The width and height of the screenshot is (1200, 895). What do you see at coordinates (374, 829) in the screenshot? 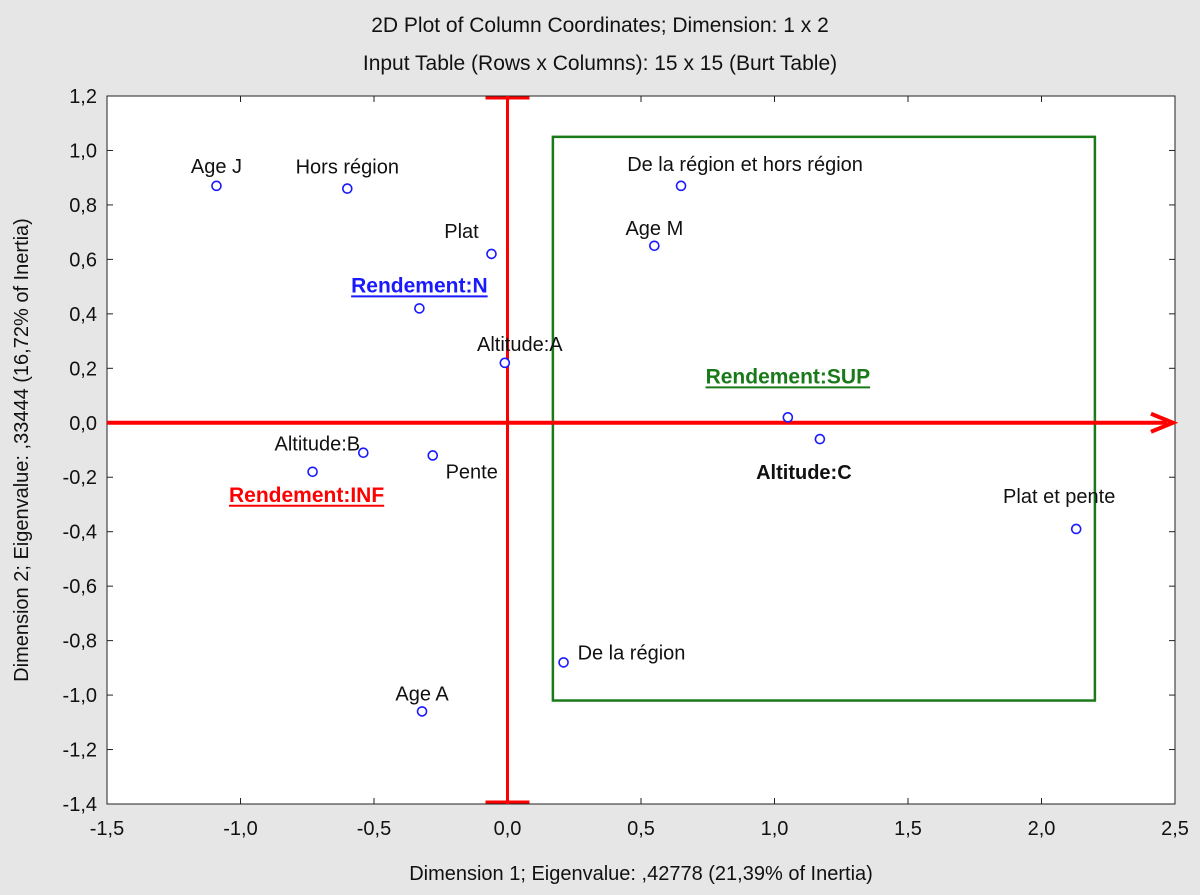
I see `x-tick-label: -0,5` at bounding box center [374, 829].